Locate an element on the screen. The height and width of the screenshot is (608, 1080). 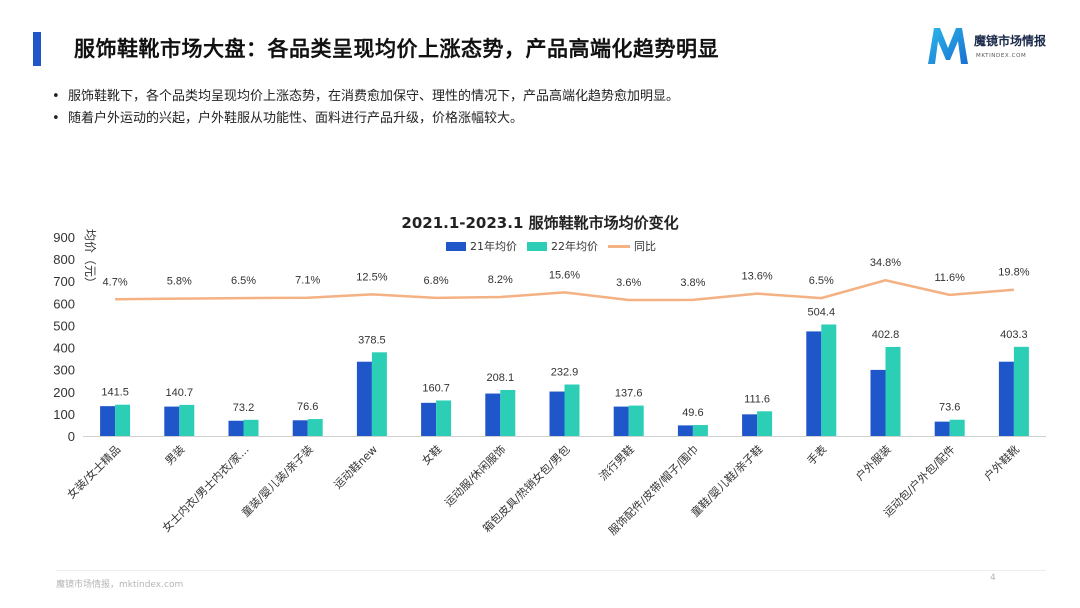
bar-value-label: 378.5 is located at coordinates (372, 340).